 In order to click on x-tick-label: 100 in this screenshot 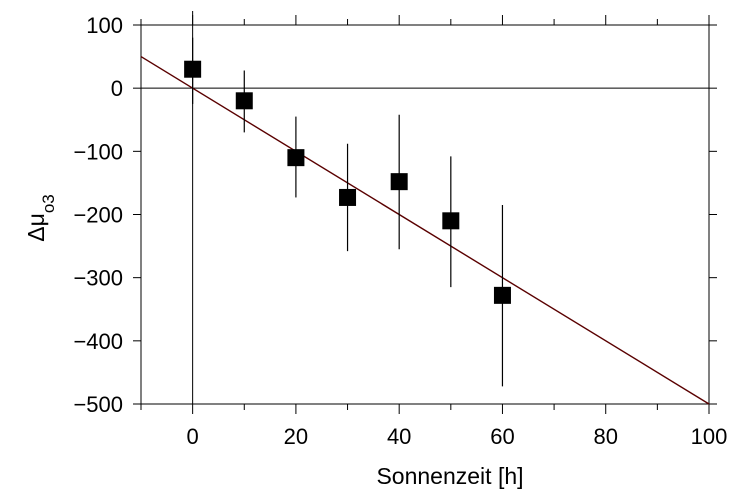, I will do `click(709, 436)`.